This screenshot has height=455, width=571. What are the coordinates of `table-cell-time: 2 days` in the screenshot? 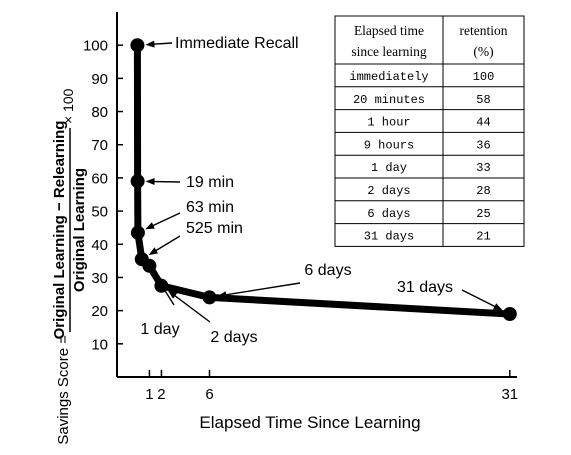 It's located at (388, 191).